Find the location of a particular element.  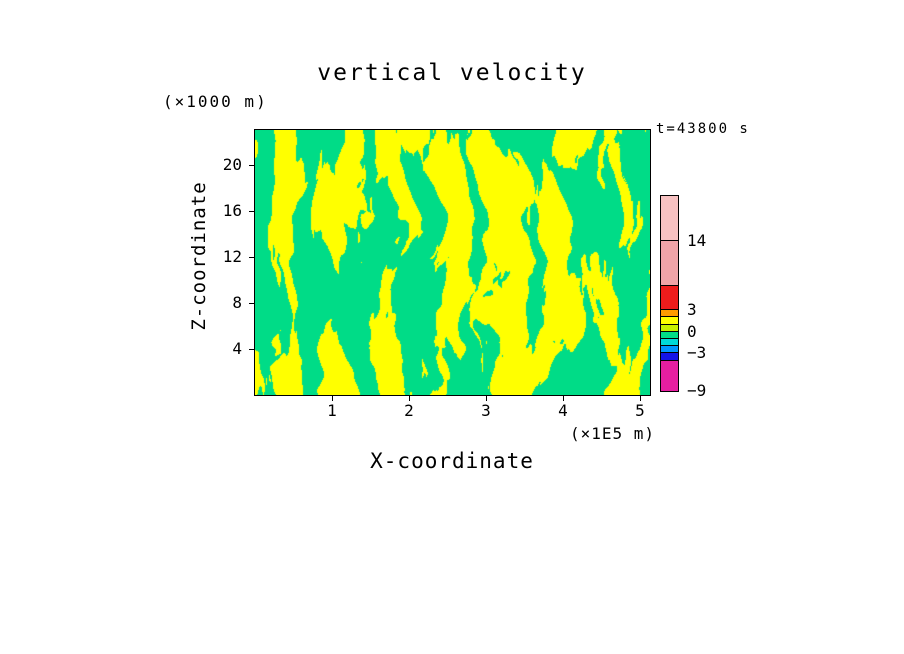

x-tick-label: 2 is located at coordinates (409, 410).